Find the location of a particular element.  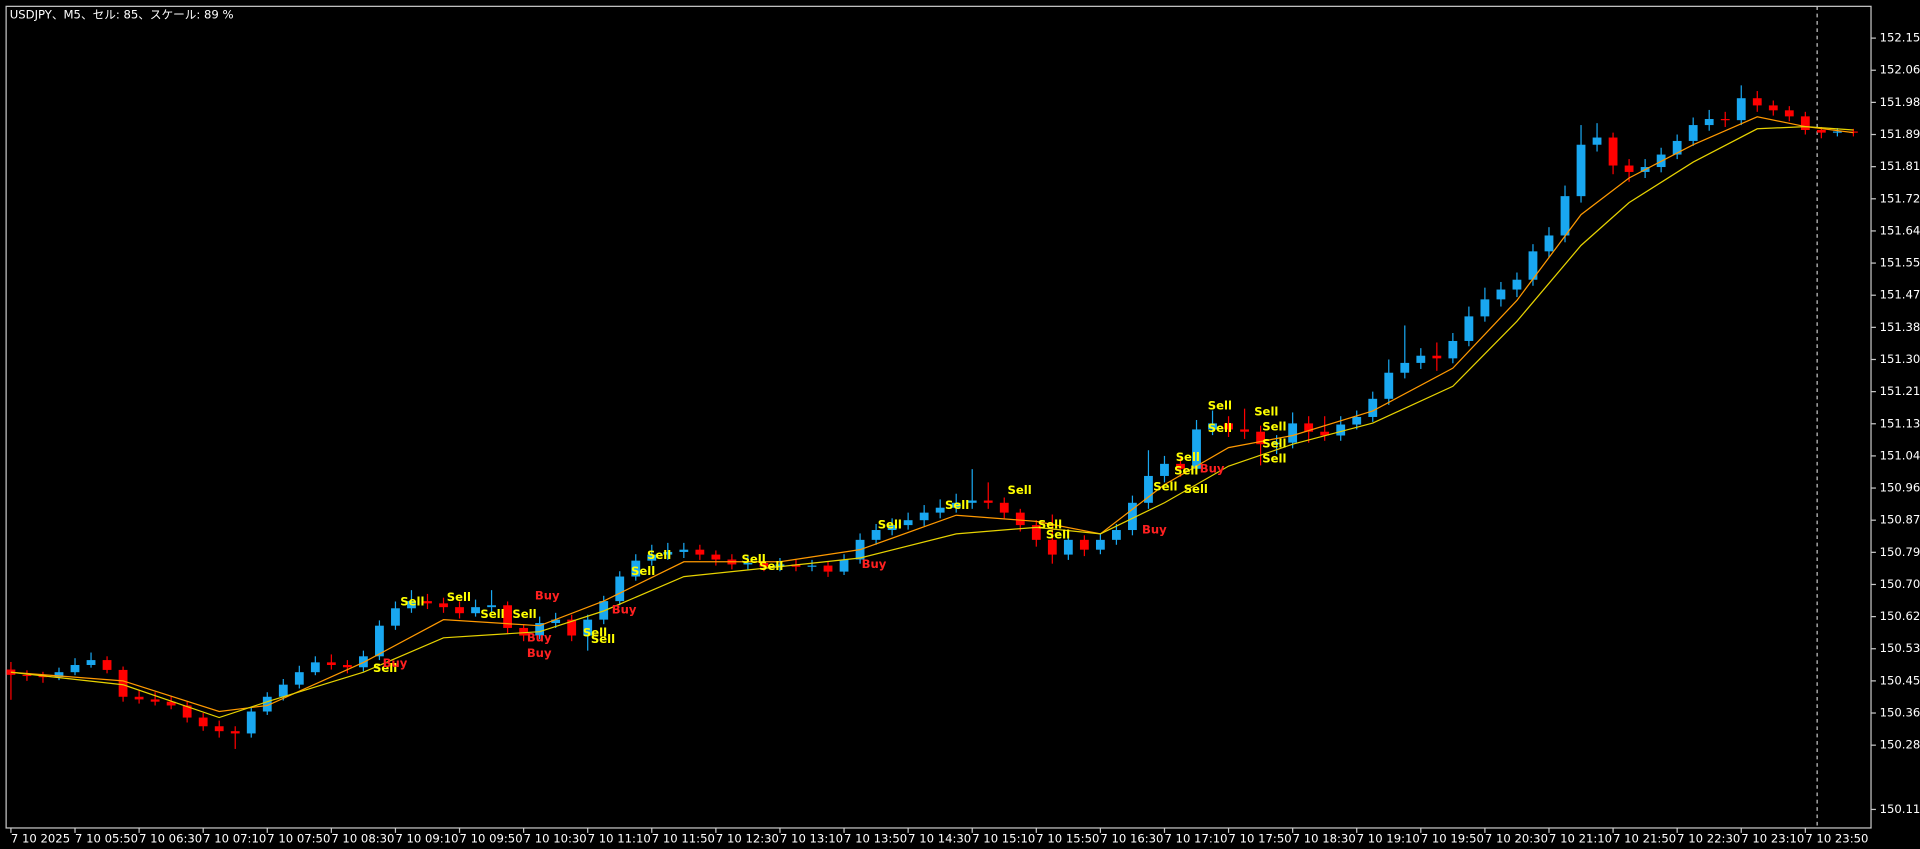

y-tick-label: 151.045 is located at coordinates (1900, 455).